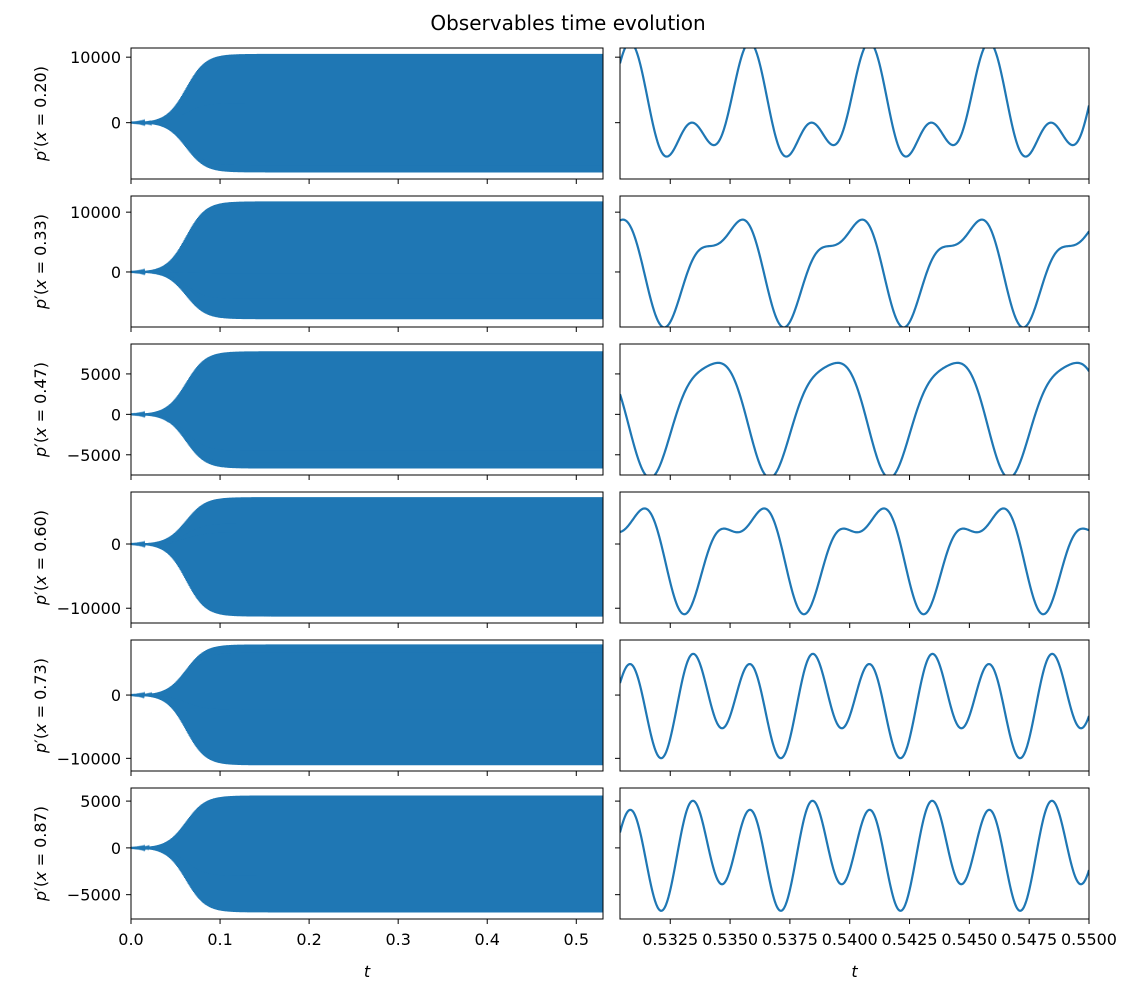 The image size is (1136, 996). I want to click on y-axis-label: p′(x = 0.73), so click(40, 706).